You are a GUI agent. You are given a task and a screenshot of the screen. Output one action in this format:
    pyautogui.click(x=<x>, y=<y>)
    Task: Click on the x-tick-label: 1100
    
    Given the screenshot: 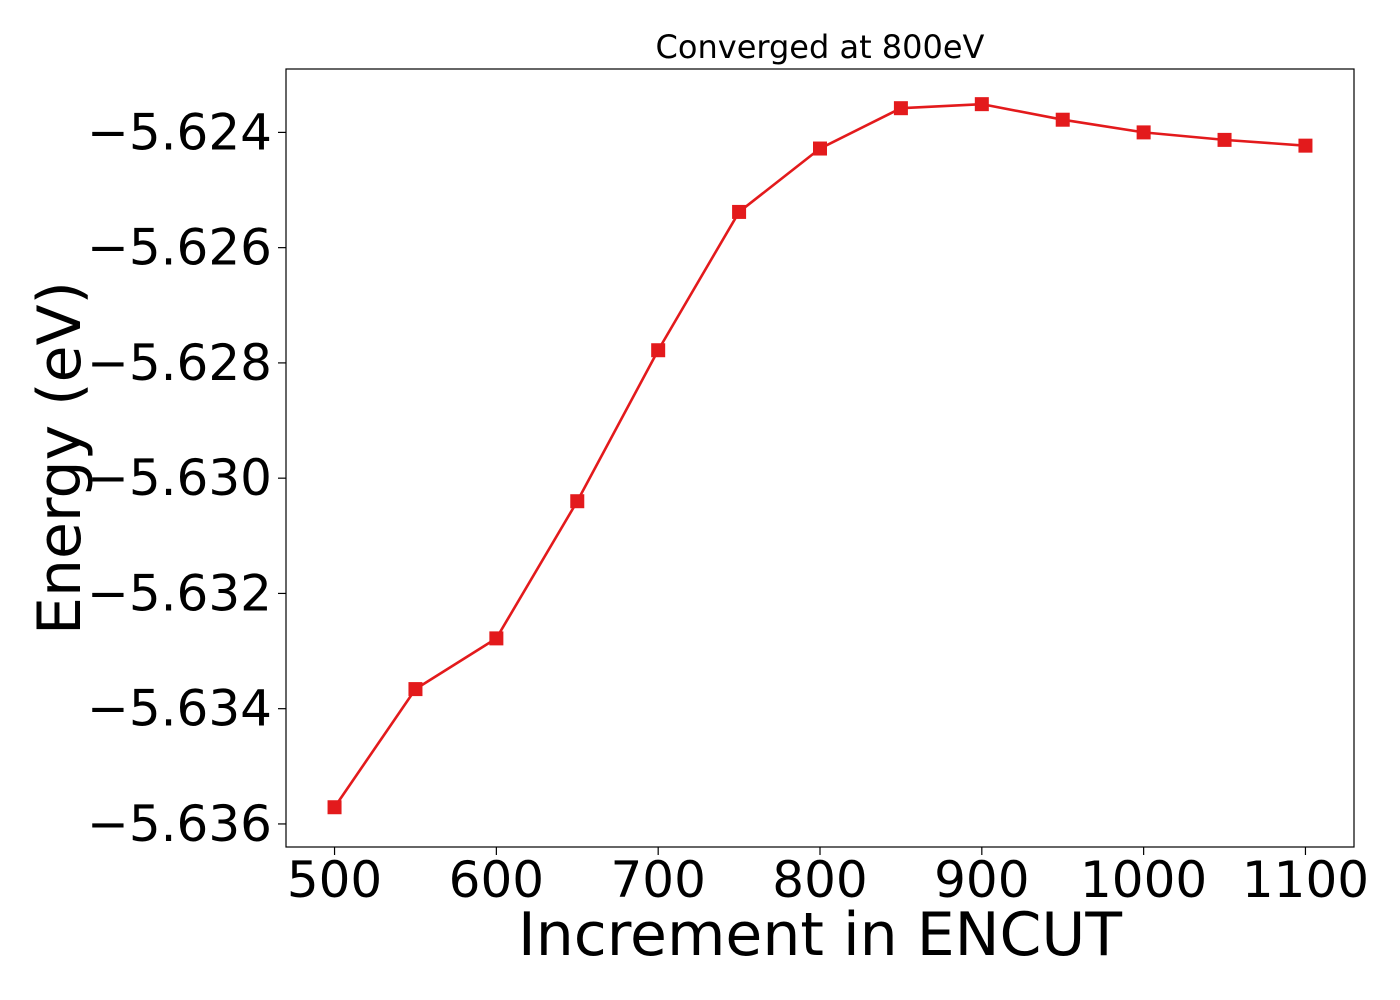 What is the action you would take?
    pyautogui.click(x=1305, y=880)
    